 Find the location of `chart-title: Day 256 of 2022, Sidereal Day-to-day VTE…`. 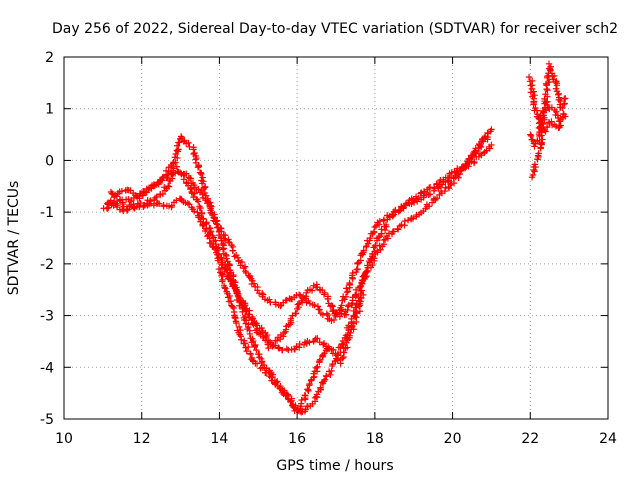

chart-title: Day 256 of 2022, Sidereal Day-to-day VTE… is located at coordinates (335, 29).